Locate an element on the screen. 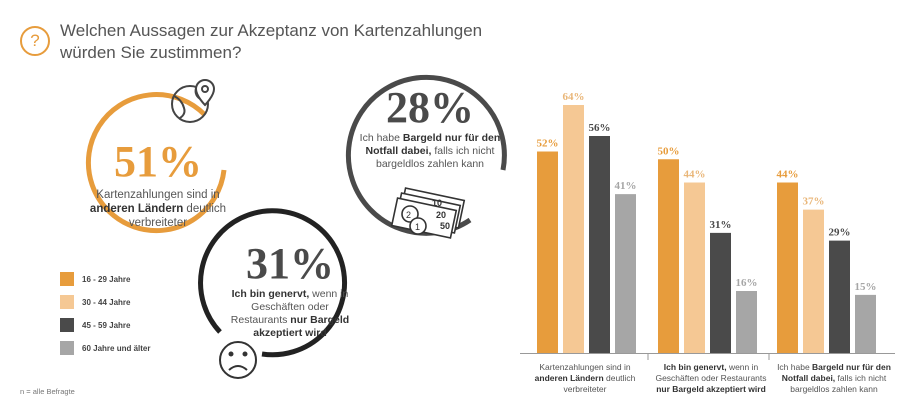 This screenshot has width=898, height=400. svg-text: 10 is located at coordinates (437, 203).